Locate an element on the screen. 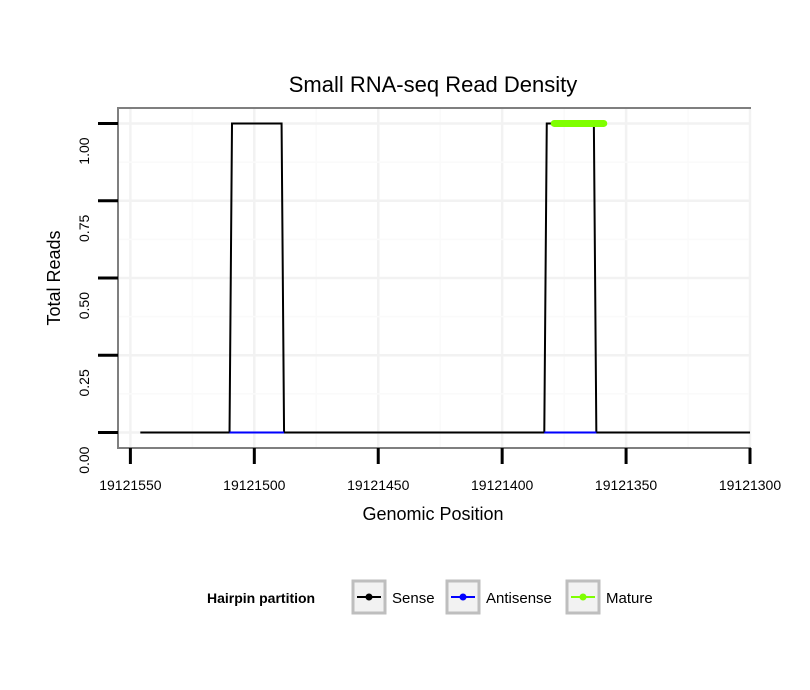 The height and width of the screenshot is (690, 810). legend-key-point-antisense is located at coordinates (463, 597).